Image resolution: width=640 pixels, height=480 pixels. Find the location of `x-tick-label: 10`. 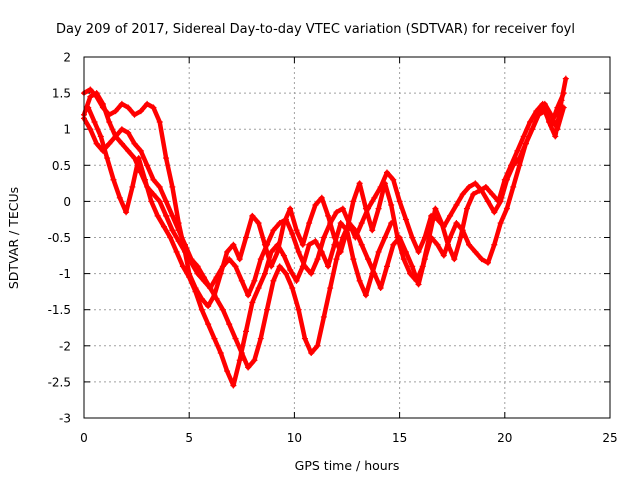

x-tick-label: 10 is located at coordinates (294, 438).